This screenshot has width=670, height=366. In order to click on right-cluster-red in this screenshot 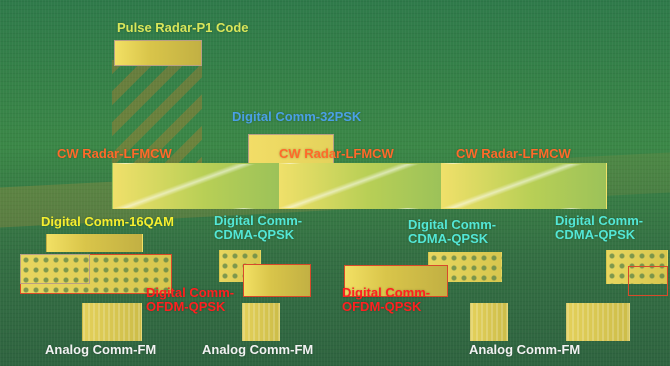, I will do `click(648, 281)`.